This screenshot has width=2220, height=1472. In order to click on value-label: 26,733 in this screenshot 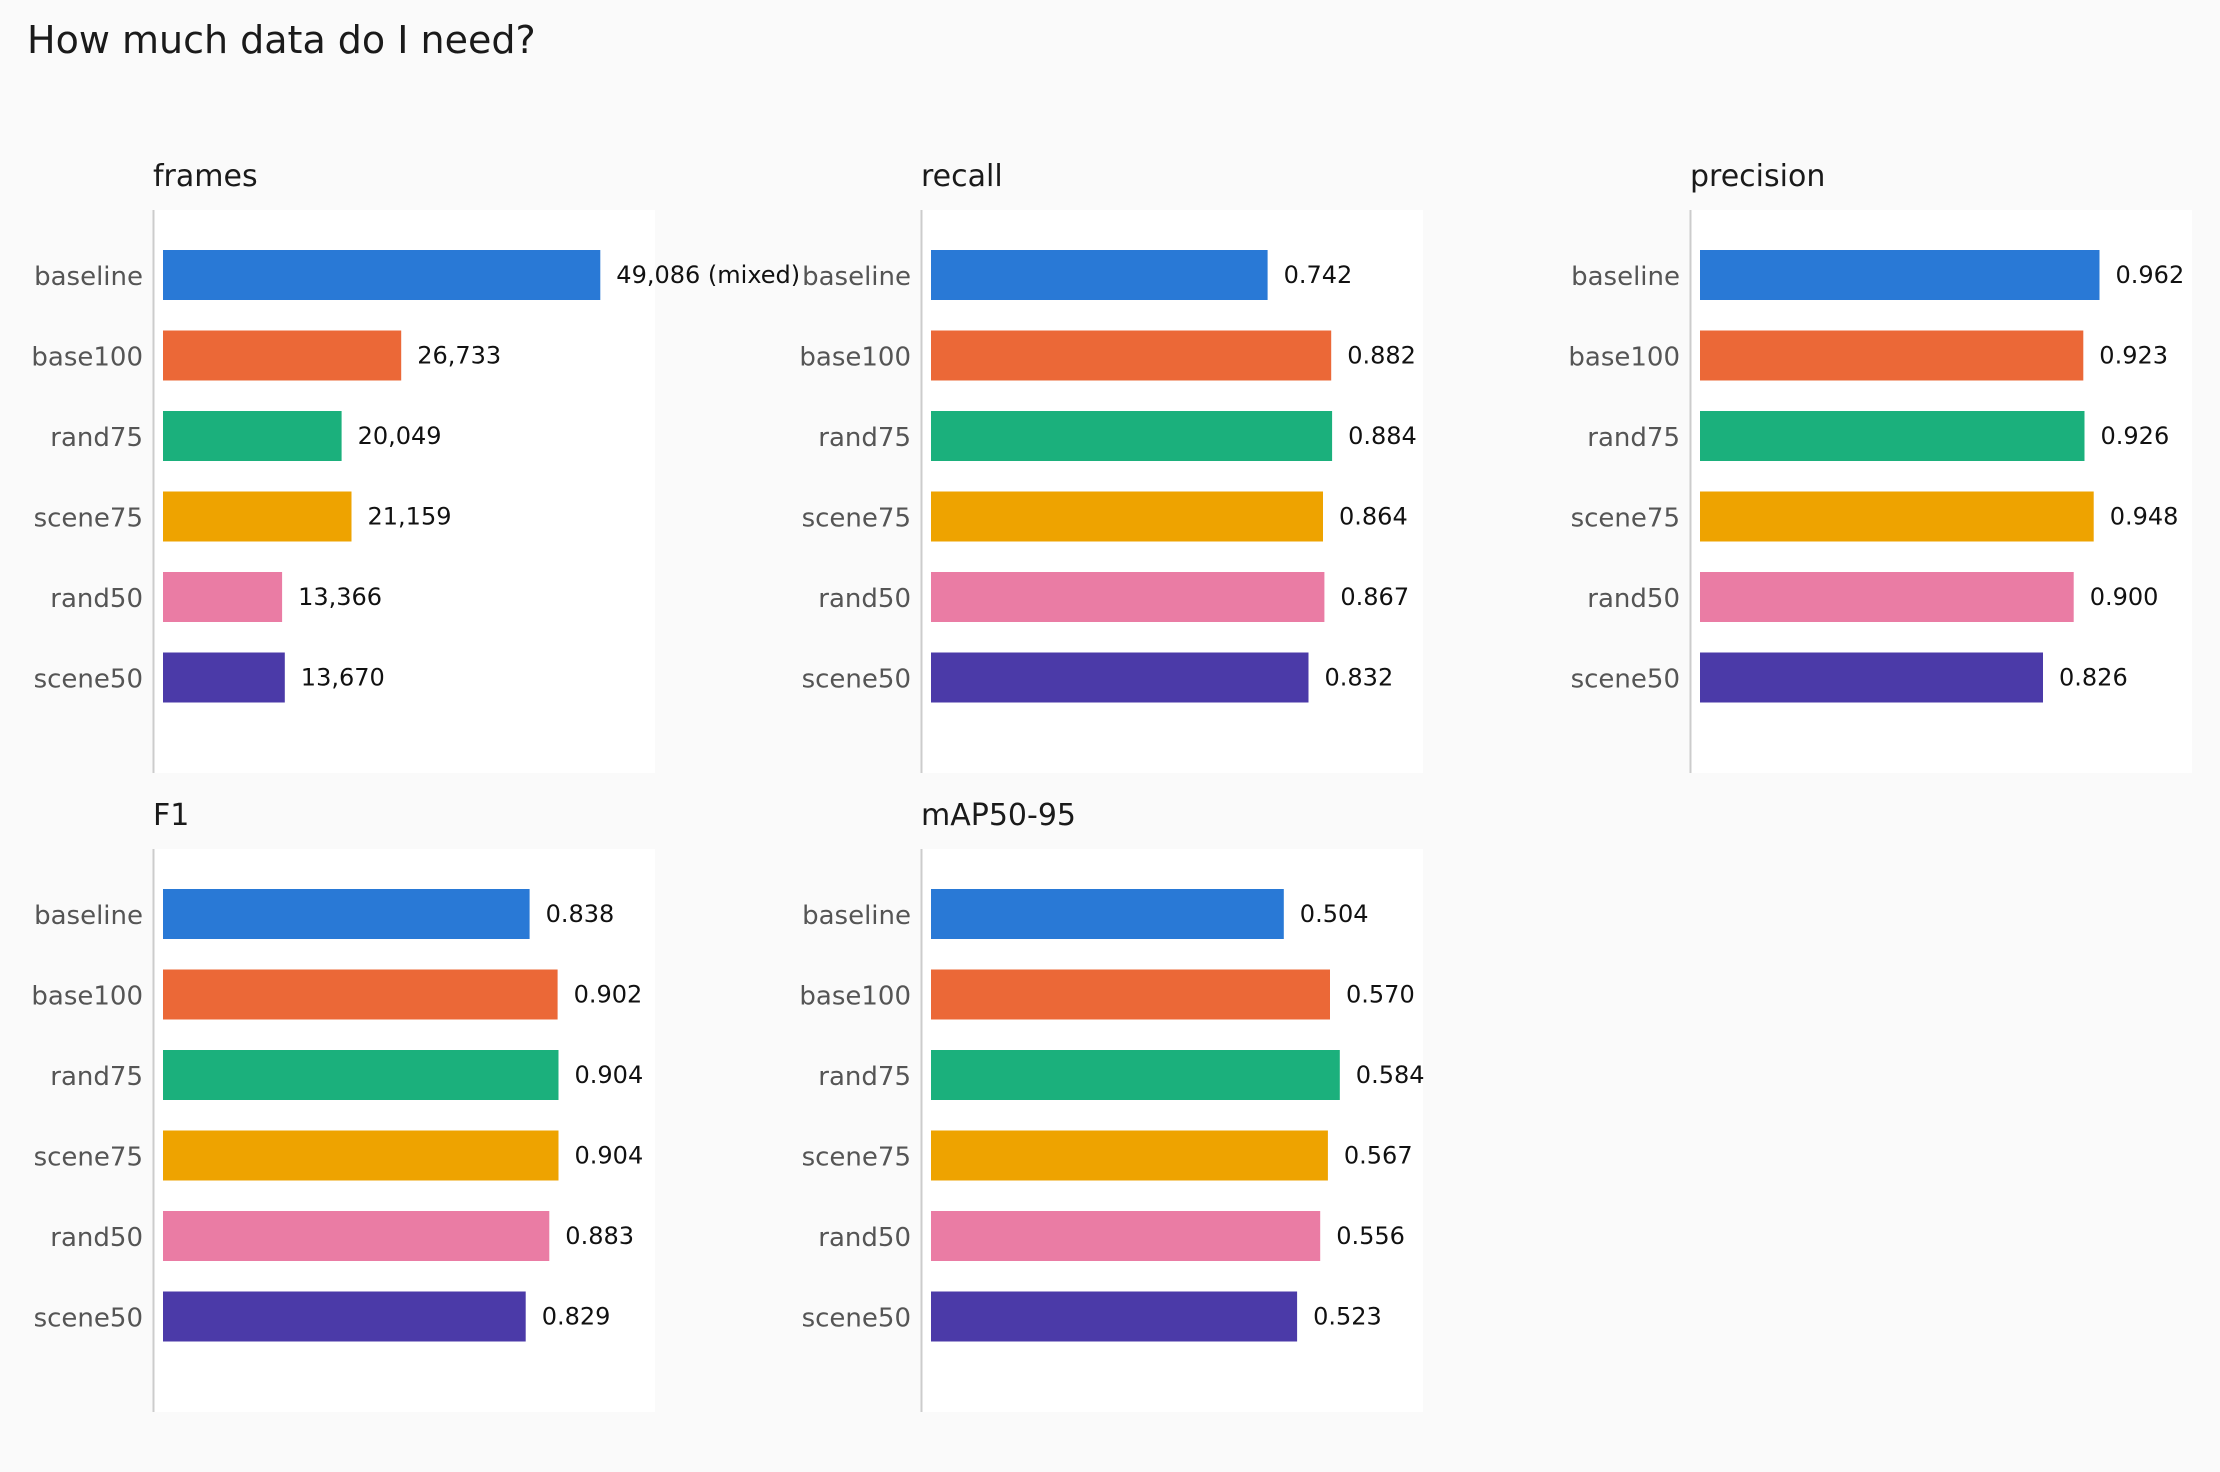, I will do `click(459, 356)`.